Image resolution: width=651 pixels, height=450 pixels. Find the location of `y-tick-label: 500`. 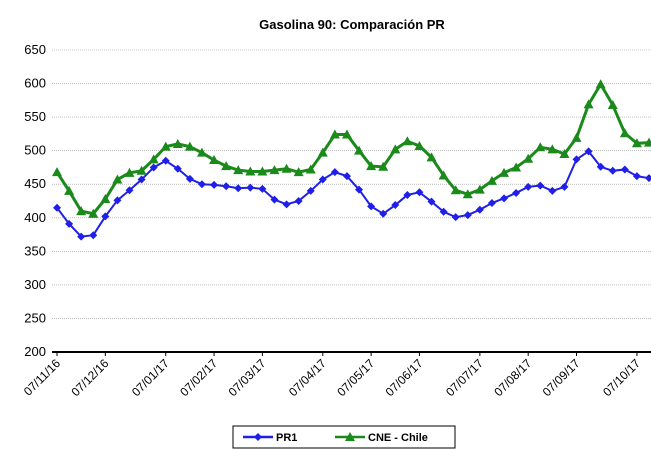

y-tick-label: 500 is located at coordinates (35, 150).